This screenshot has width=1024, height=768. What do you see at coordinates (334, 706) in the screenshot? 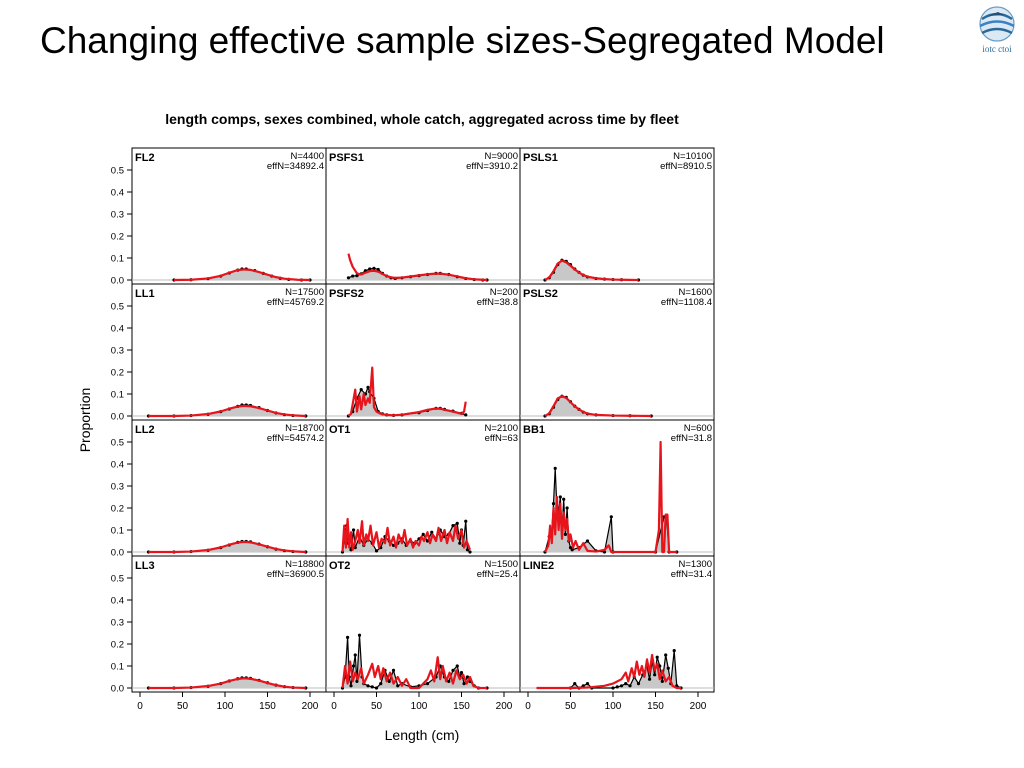
I see `x-tick-label: 0` at bounding box center [334, 706].